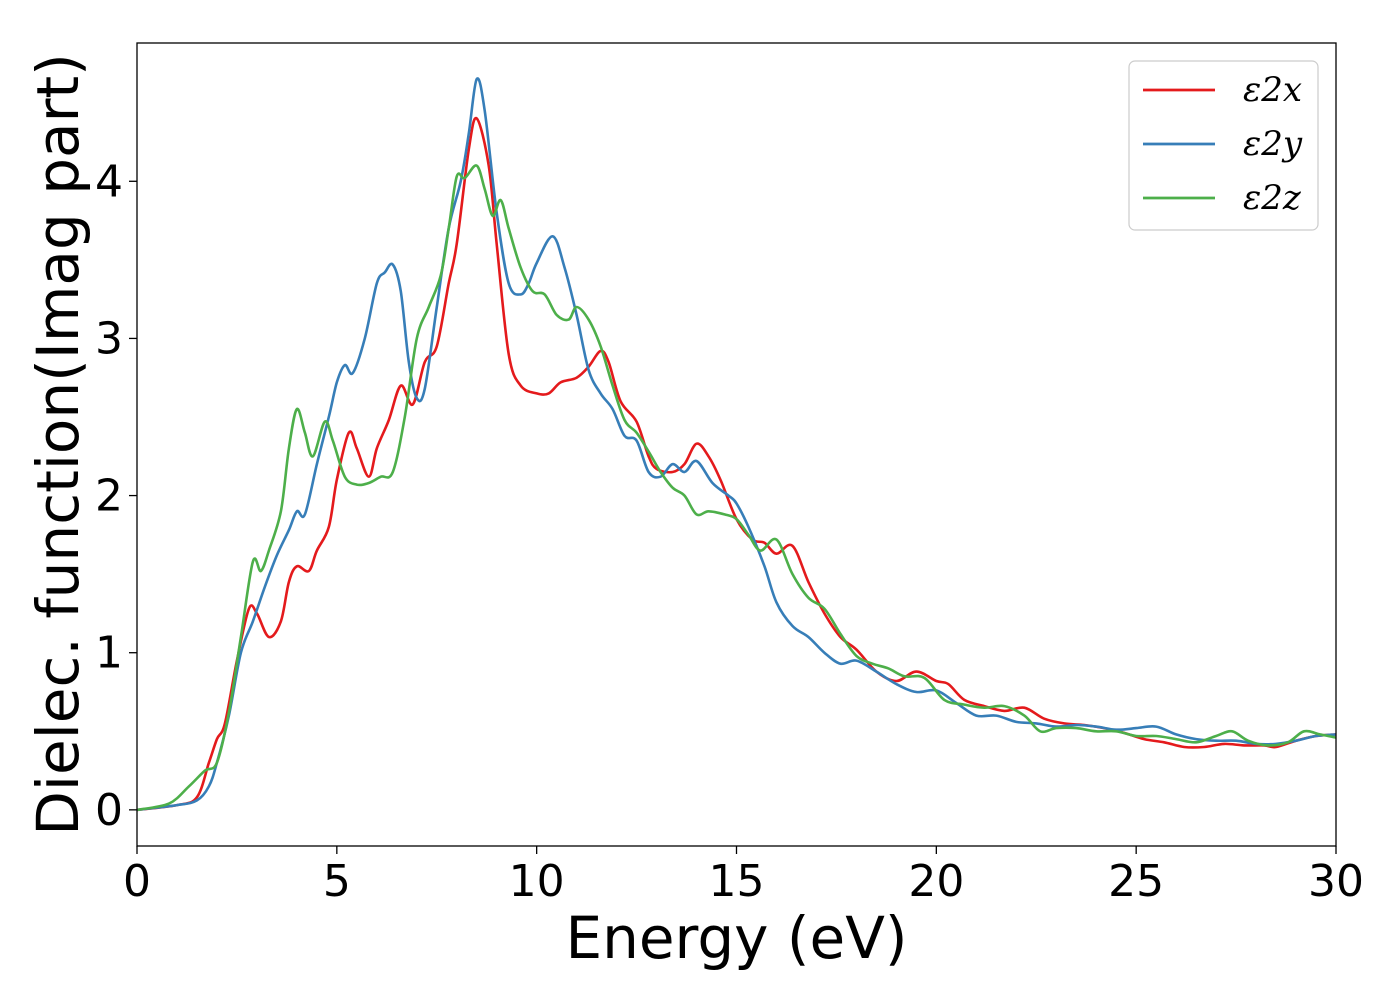 The height and width of the screenshot is (1004, 1400). I want to click on y-tick-label: 3, so click(109, 338).